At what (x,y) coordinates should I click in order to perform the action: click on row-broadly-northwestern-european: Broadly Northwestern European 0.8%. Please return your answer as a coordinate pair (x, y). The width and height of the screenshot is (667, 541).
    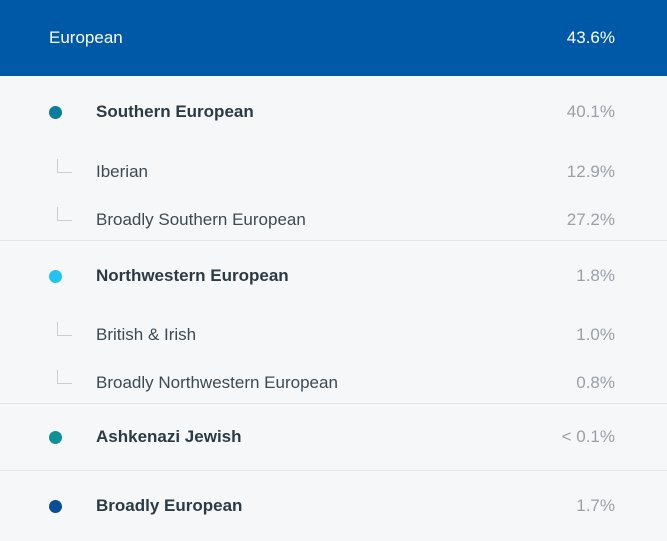
    Looking at the image, I should click on (333, 381).